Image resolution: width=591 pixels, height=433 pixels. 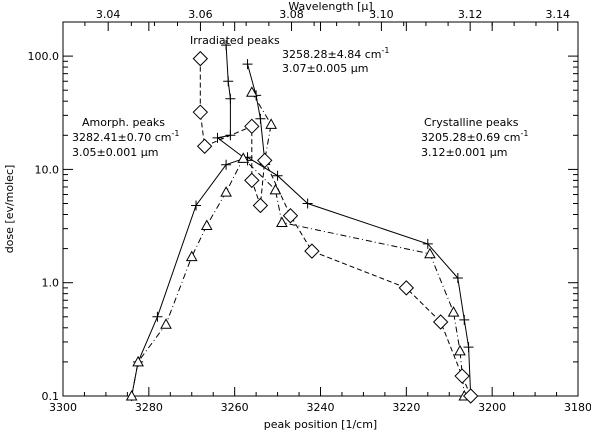 I want to click on top-tick-label: 3.10, so click(x=381, y=14).